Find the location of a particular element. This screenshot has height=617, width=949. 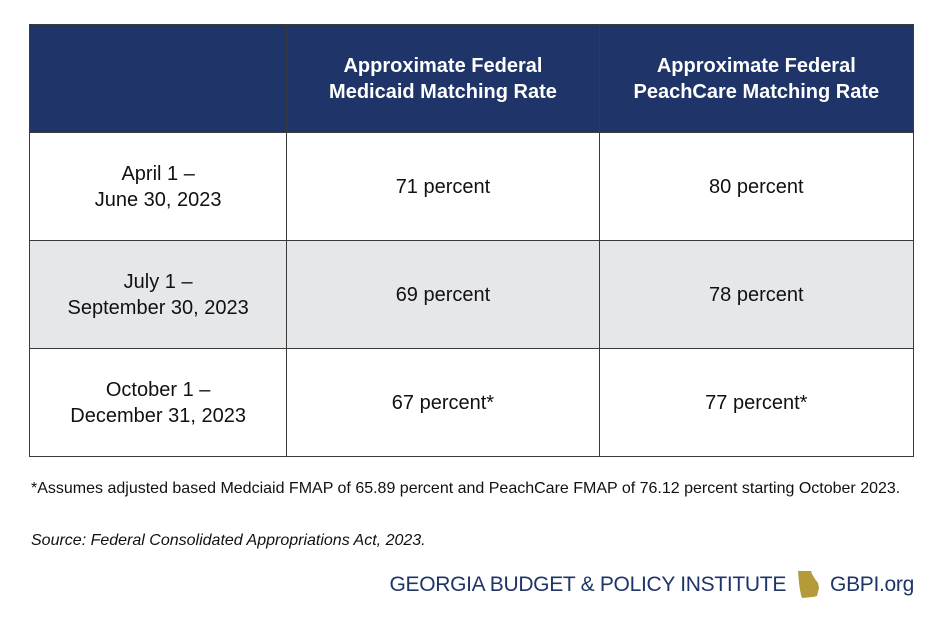

brand-site: GBPI.org is located at coordinates (872, 584).